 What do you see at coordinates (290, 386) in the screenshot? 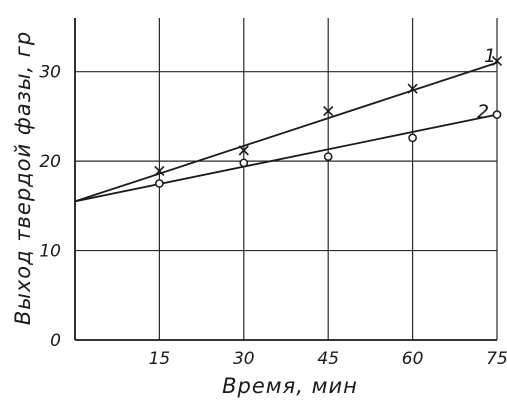
I see `x-axis-label: Время, мин` at bounding box center [290, 386].